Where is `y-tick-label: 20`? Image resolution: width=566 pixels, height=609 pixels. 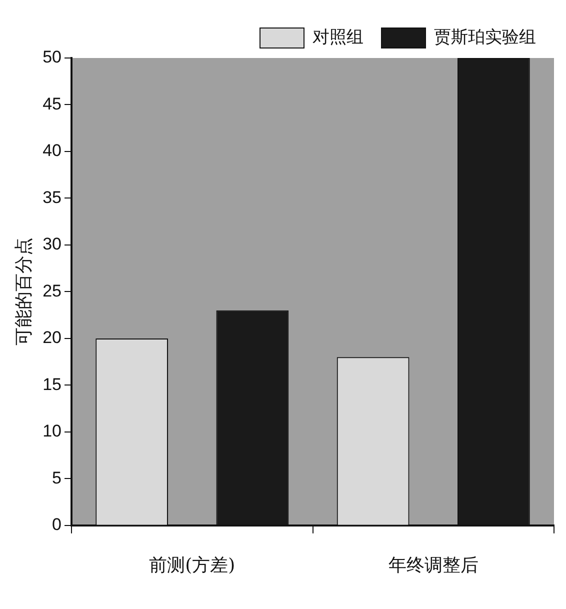 y-tick-label: 20 is located at coordinates (52, 338).